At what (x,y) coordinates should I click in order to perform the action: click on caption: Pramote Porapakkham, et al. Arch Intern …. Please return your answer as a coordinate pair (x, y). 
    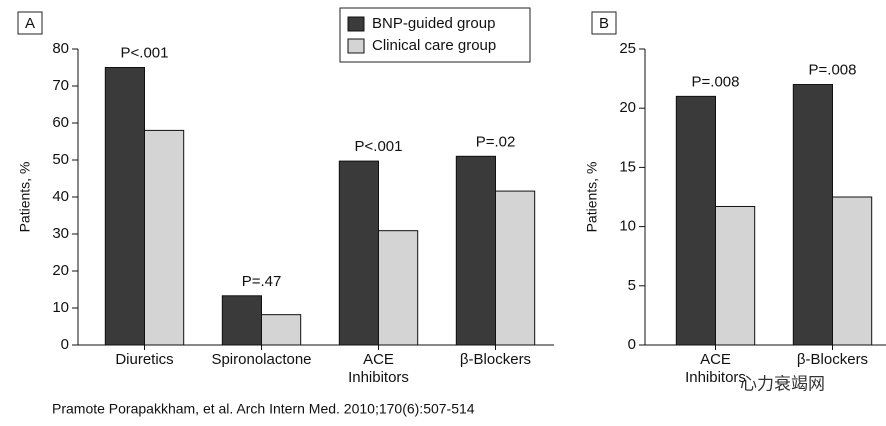
    Looking at the image, I should click on (263, 409).